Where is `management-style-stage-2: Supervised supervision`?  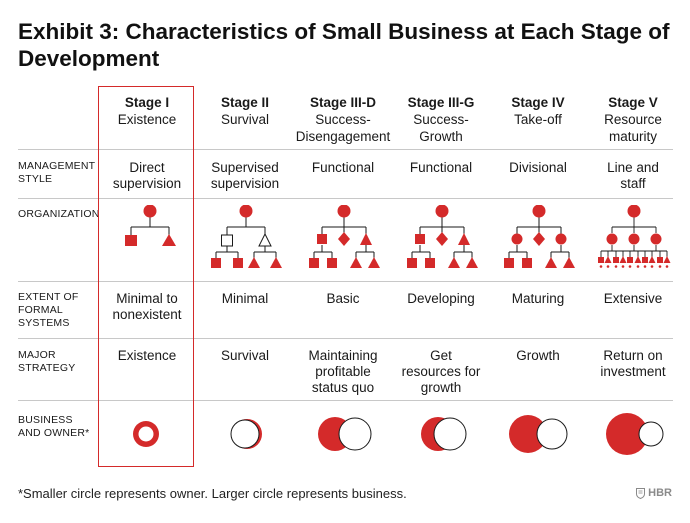 management-style-stage-2: Supervised supervision is located at coordinates (245, 175).